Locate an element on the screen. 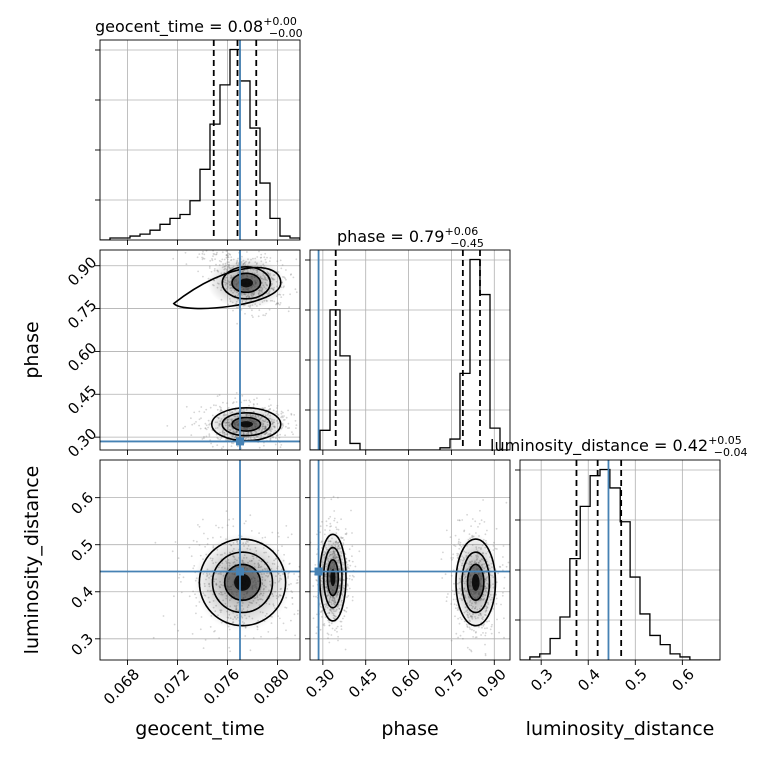 Image resolution: width=760 pixels, height=760 pixels. x-tick-label: 0.6 is located at coordinates (683, 680).